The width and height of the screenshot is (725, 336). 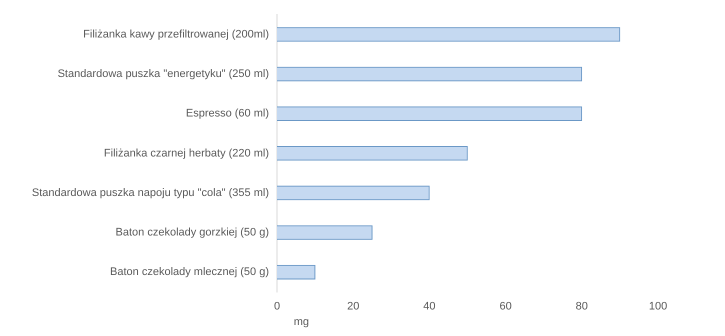 What do you see at coordinates (163, 74) in the screenshot?
I see `y-tick-label: Standardowa puszka "energetyku" (250 ml)` at bounding box center [163, 74].